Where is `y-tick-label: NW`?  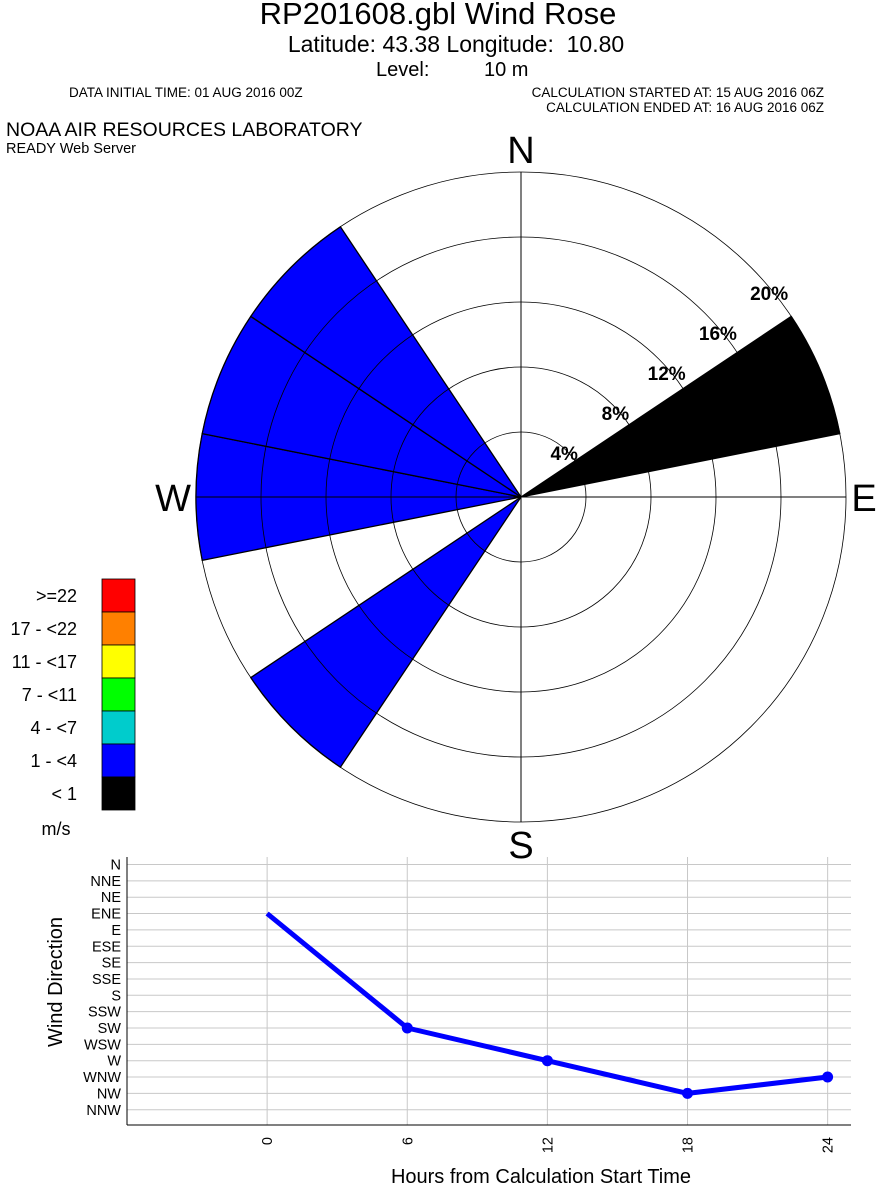 y-tick-label: NW is located at coordinates (109, 1094).